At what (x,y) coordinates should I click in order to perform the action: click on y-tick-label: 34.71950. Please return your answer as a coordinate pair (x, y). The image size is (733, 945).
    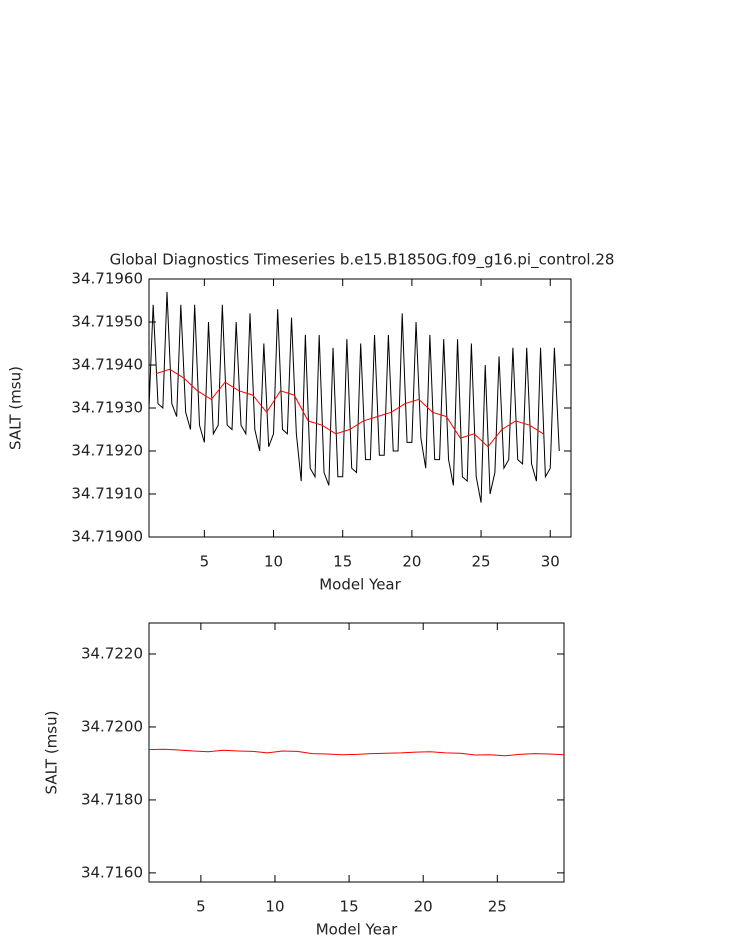
    Looking at the image, I should click on (107, 322).